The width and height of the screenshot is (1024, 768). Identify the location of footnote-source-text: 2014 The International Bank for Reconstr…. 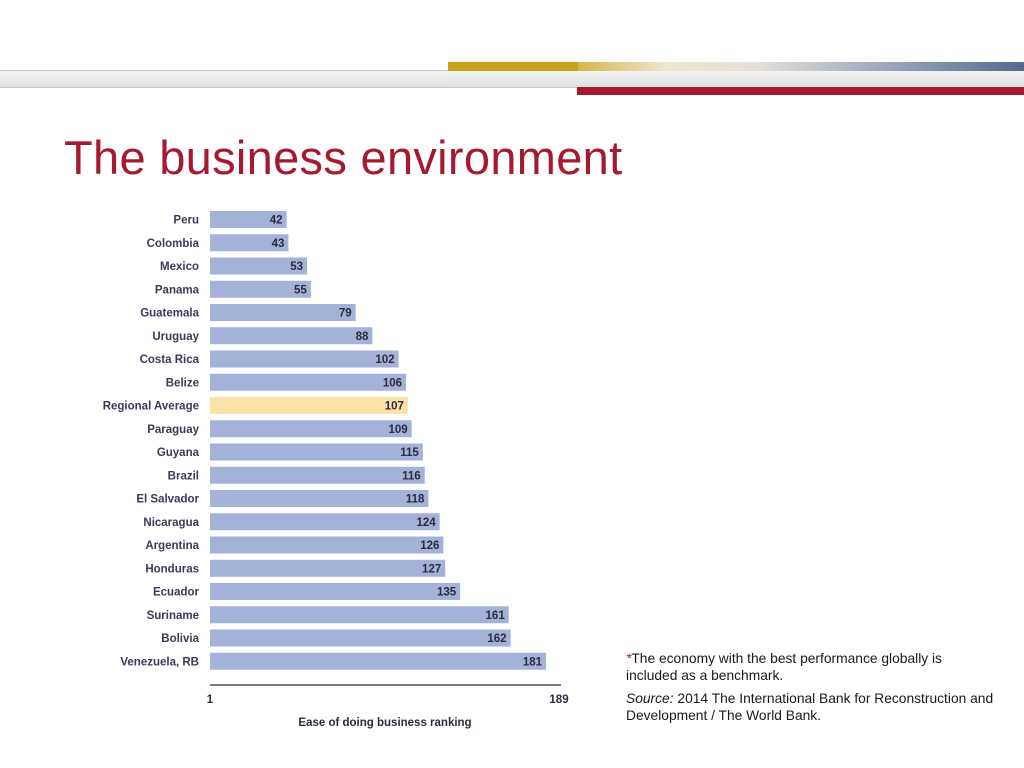
(810, 707).